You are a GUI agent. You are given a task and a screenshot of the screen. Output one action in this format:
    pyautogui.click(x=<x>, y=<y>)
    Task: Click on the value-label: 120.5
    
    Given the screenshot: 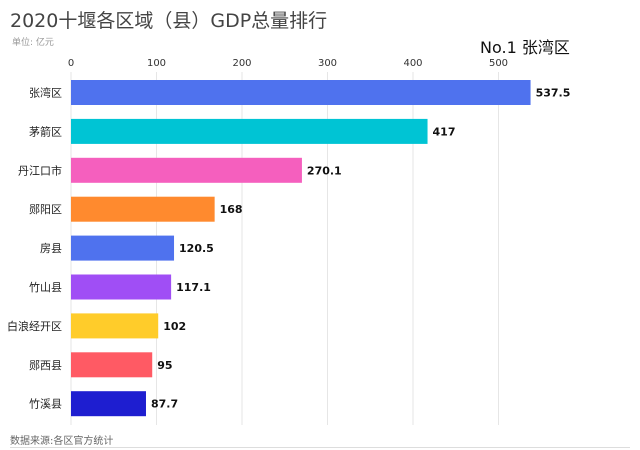 What is the action you would take?
    pyautogui.click(x=196, y=248)
    